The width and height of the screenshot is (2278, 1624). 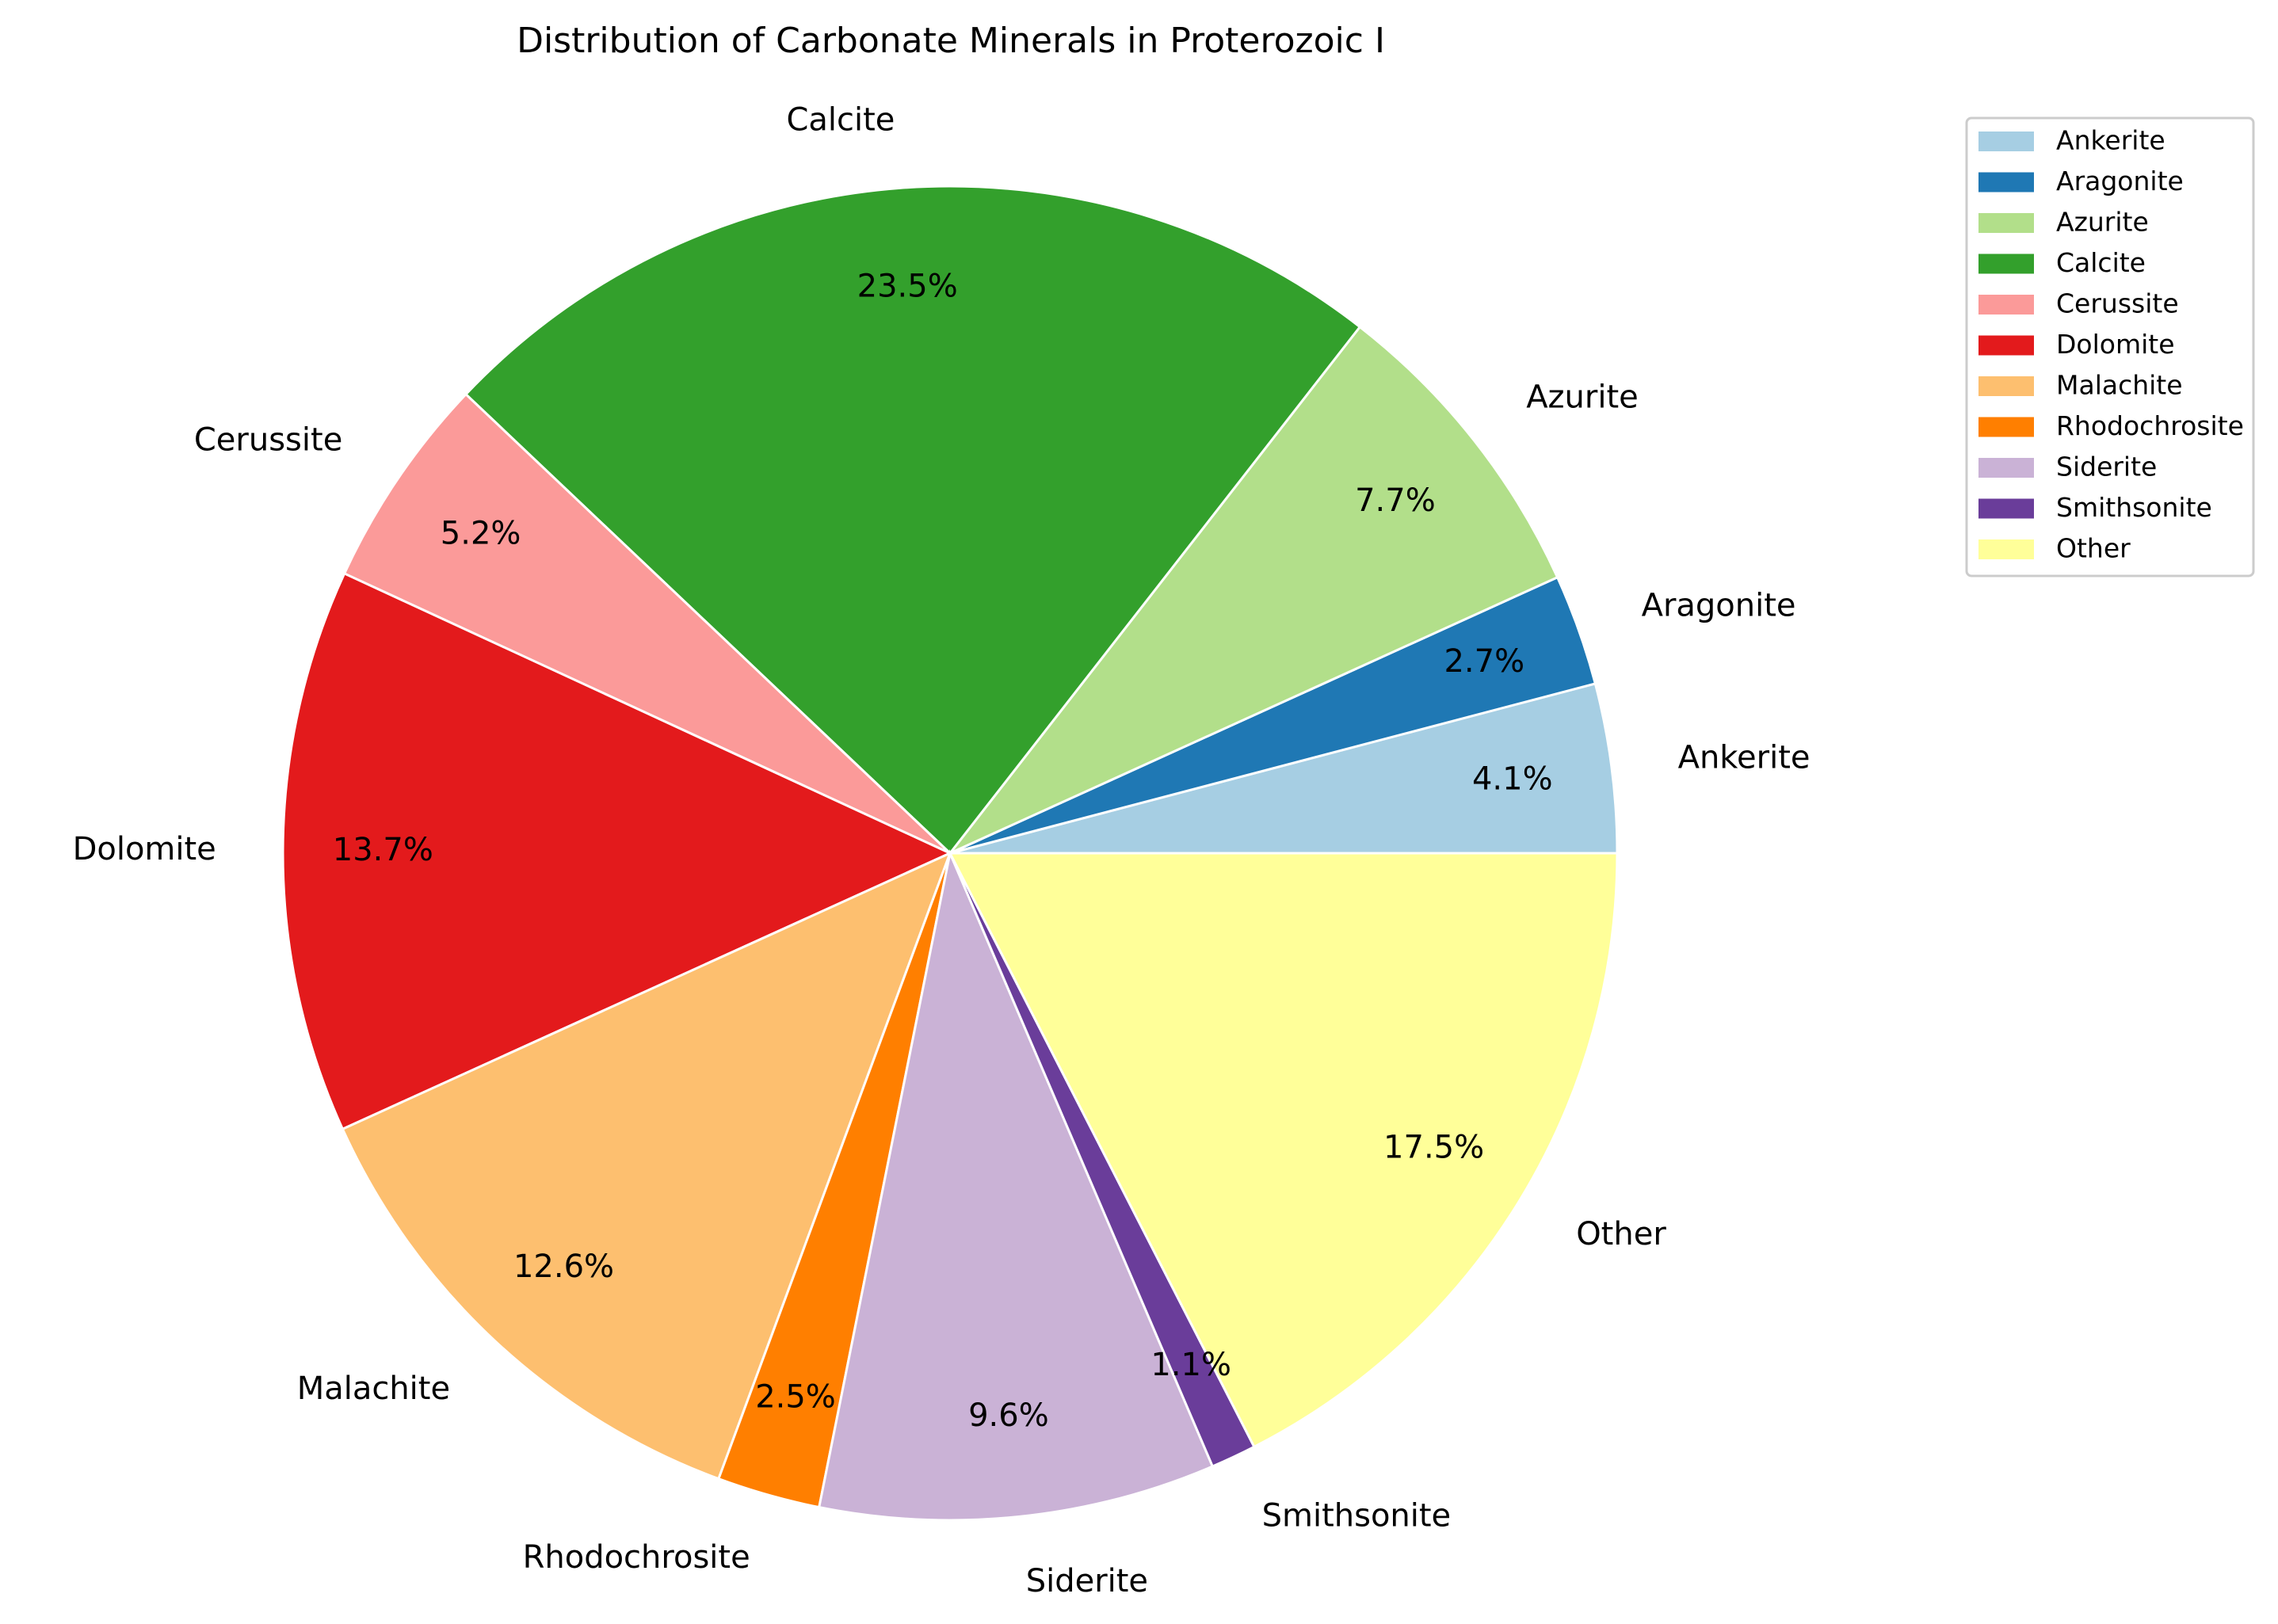 What do you see at coordinates (1284, 769) in the screenshot?
I see `pie-slice-ankerite` at bounding box center [1284, 769].